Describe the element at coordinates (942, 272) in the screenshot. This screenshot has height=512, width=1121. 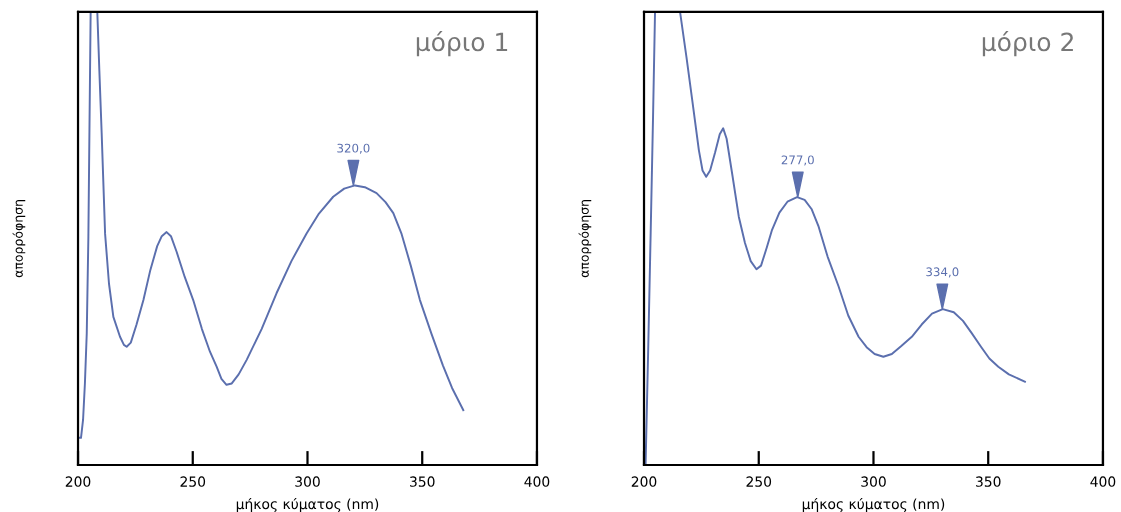
I see `annotation: 334,0` at that location.